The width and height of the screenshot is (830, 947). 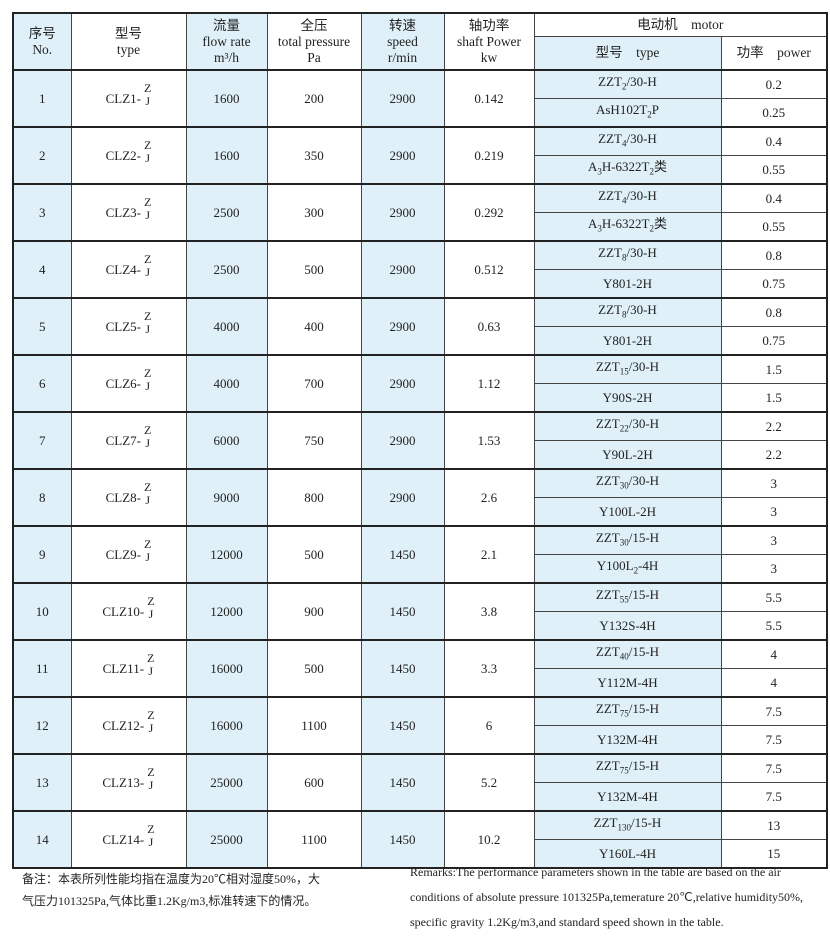 What do you see at coordinates (128, 383) in the screenshot?
I see `model-cell: CLZ6- Z J` at bounding box center [128, 383].